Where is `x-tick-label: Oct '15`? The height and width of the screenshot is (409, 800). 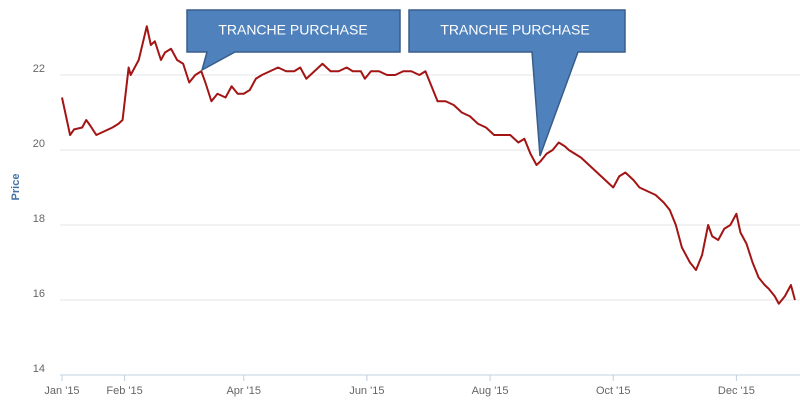 x-tick-label: Oct '15 is located at coordinates (613, 391).